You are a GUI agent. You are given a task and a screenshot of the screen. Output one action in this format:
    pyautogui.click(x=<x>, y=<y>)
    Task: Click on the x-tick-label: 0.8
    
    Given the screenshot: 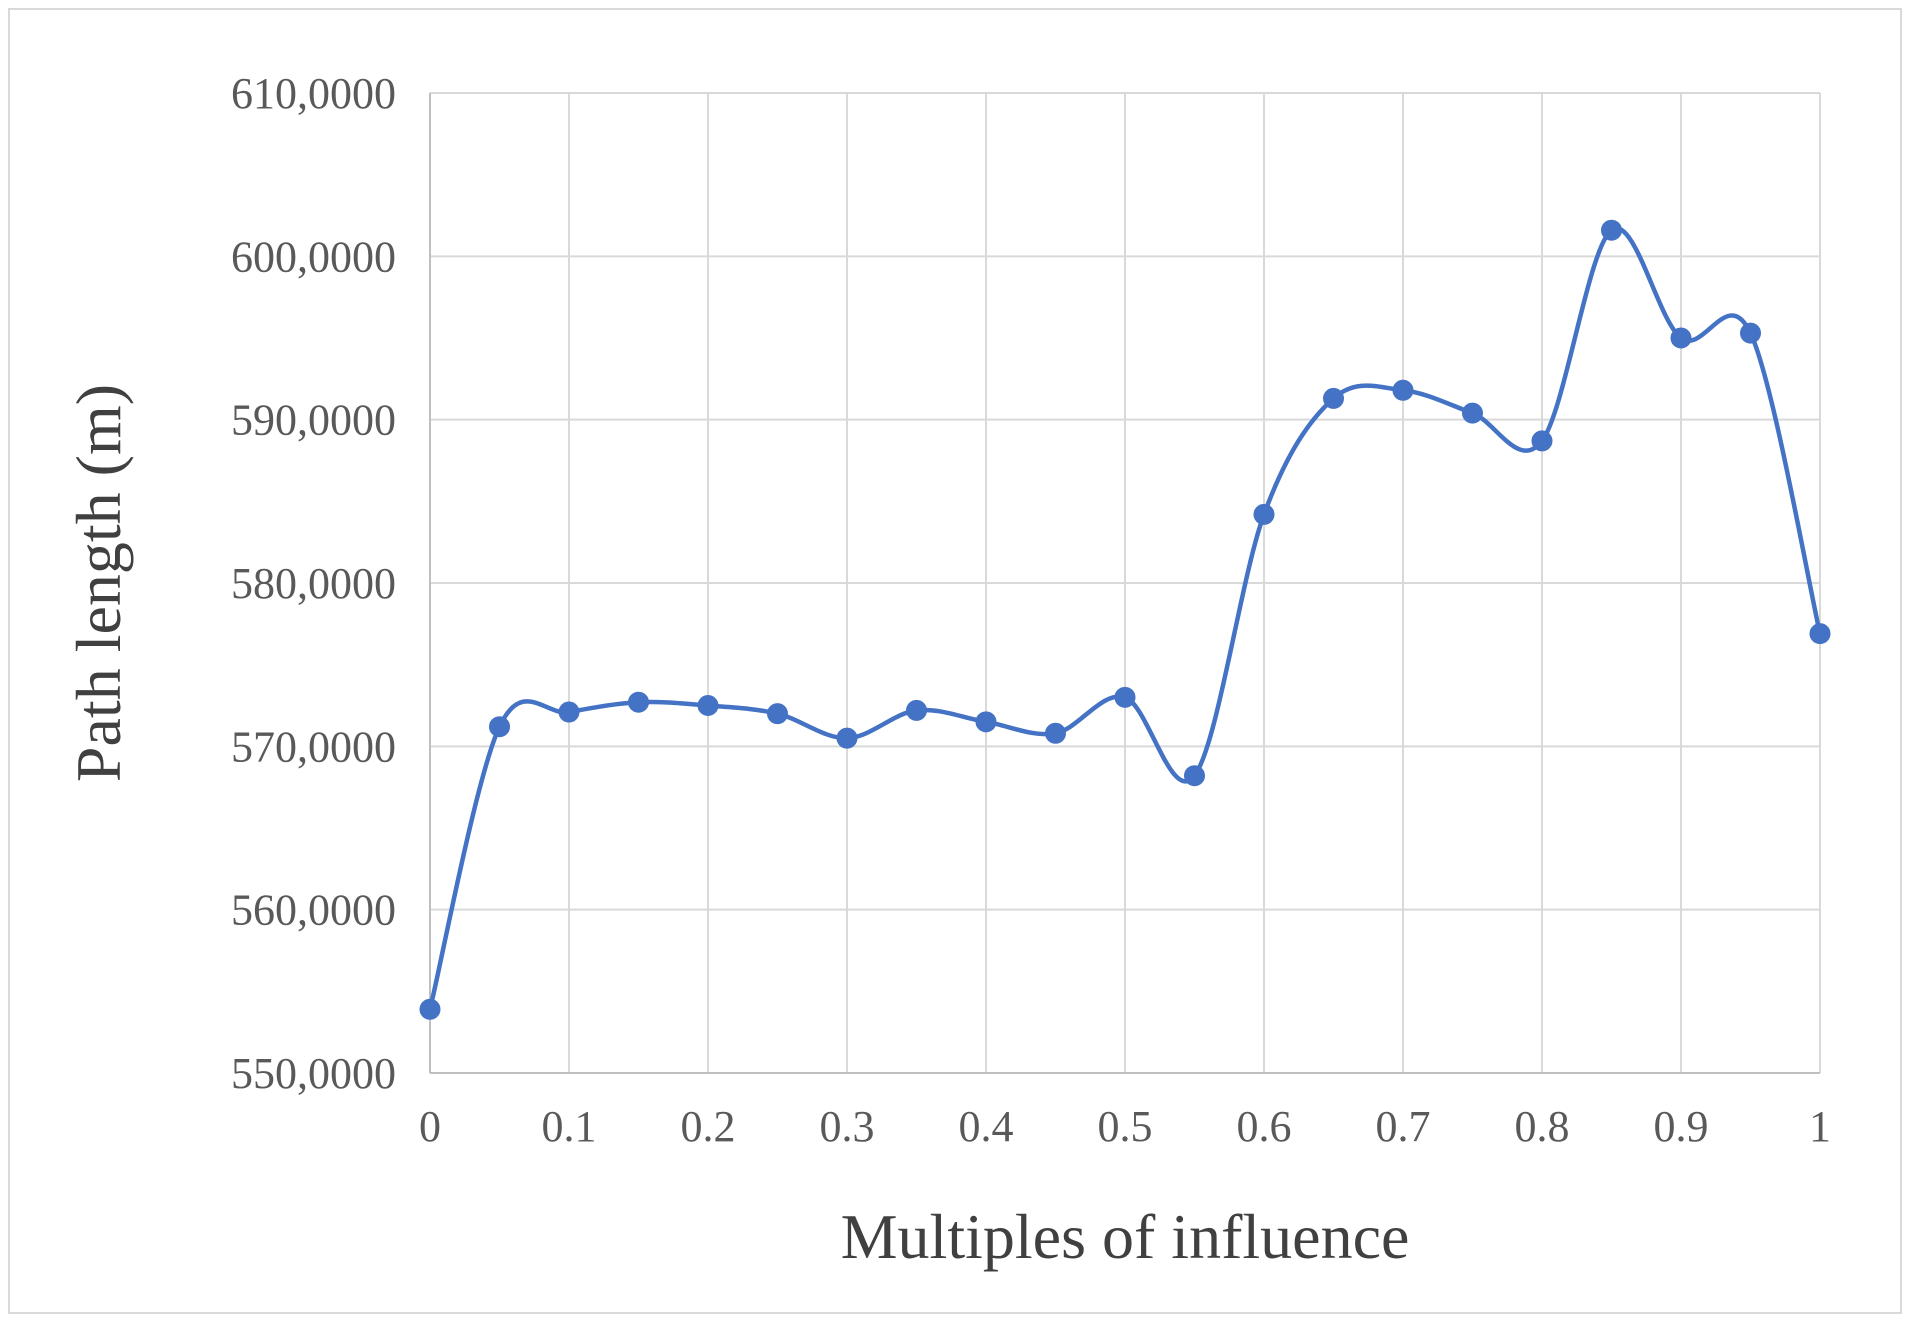 What is the action you would take?
    pyautogui.click(x=1542, y=1126)
    